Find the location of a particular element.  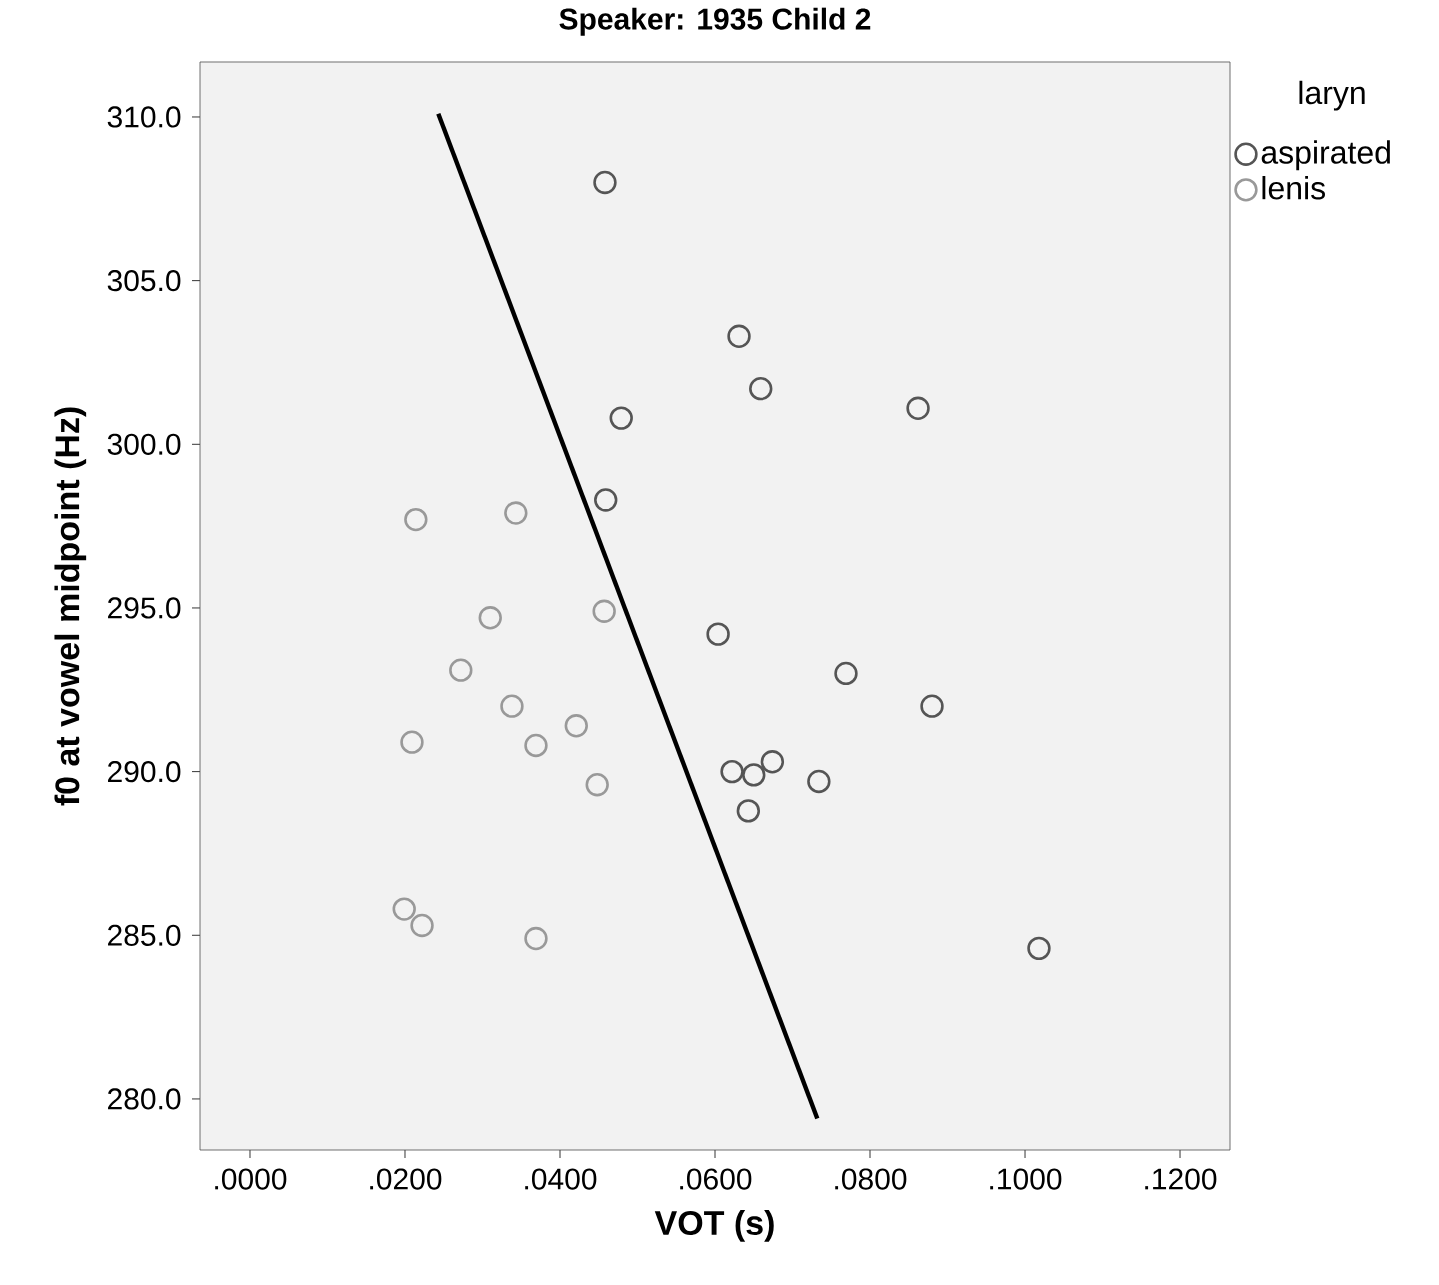

x-tick-label: .0400 is located at coordinates (561, 1179).